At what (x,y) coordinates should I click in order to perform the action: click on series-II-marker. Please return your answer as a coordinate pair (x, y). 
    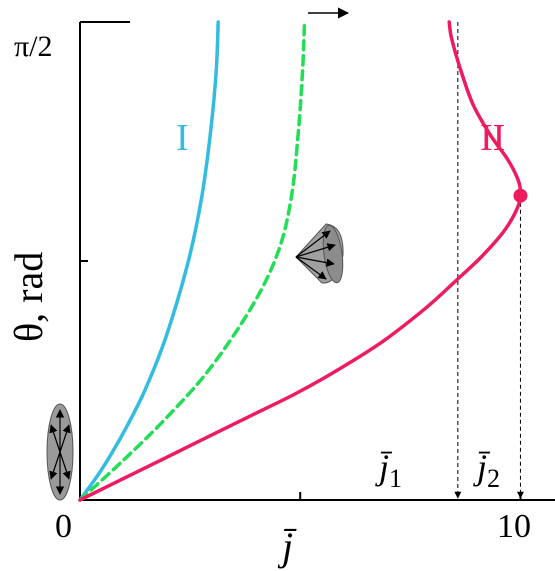
    Looking at the image, I should click on (520, 195).